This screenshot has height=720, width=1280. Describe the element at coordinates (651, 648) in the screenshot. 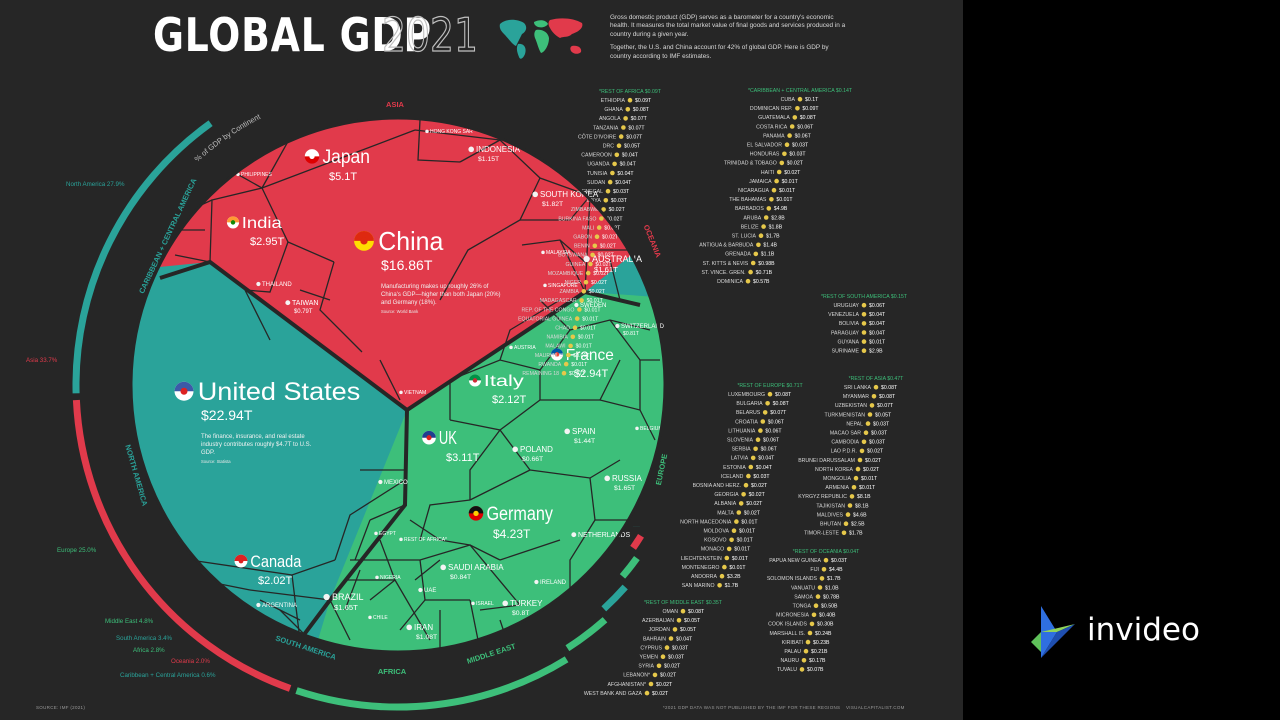

I see `list-country: CYPRUS` at that location.